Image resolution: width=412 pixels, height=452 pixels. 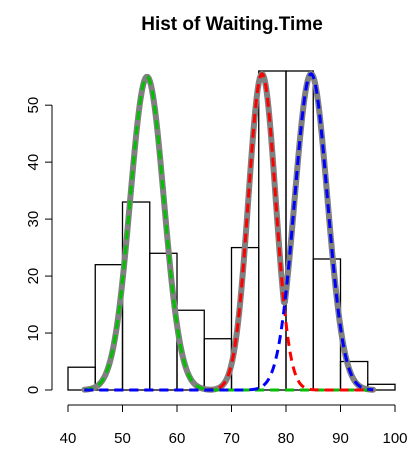 I want to click on y-tick-label: 10, so click(x=33, y=333).